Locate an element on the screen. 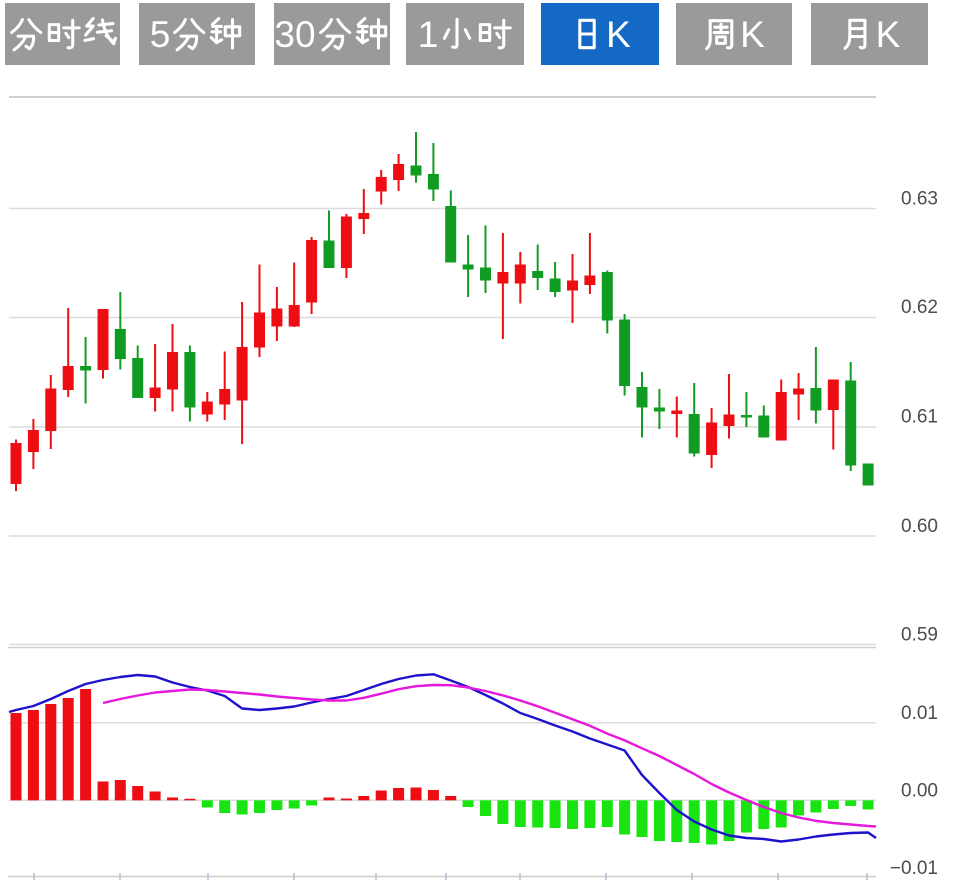 This screenshot has width=967, height=881. svg-text: 0.63 is located at coordinates (919, 199).